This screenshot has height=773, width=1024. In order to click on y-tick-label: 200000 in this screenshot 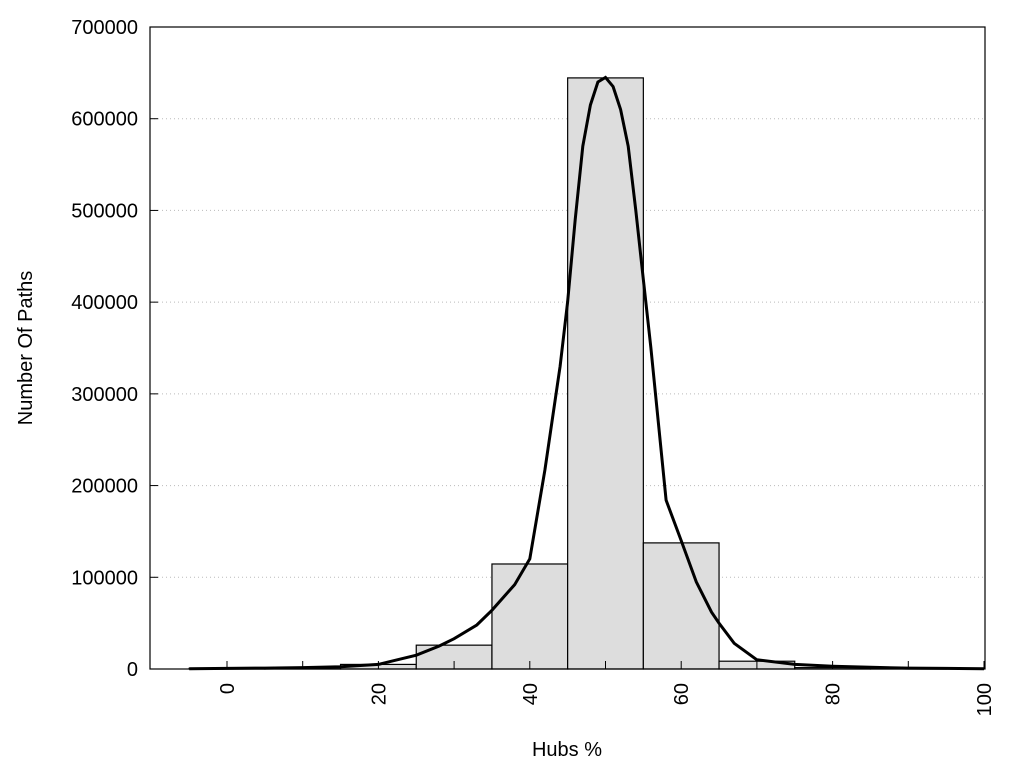, I will do `click(104, 487)`.